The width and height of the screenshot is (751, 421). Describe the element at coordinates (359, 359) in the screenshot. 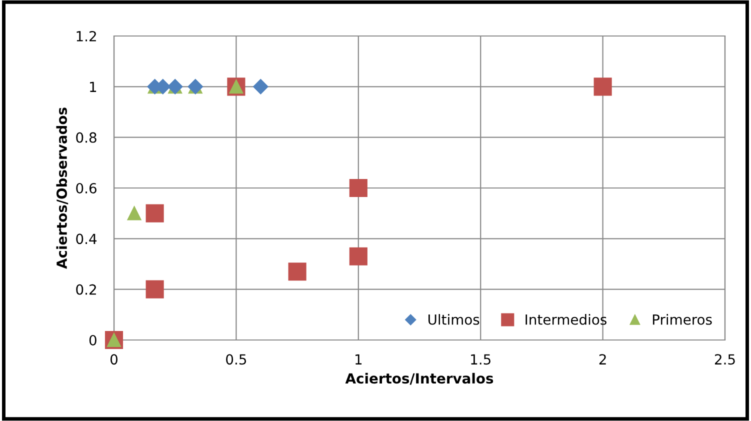

I see `x-tick-label: 1` at that location.